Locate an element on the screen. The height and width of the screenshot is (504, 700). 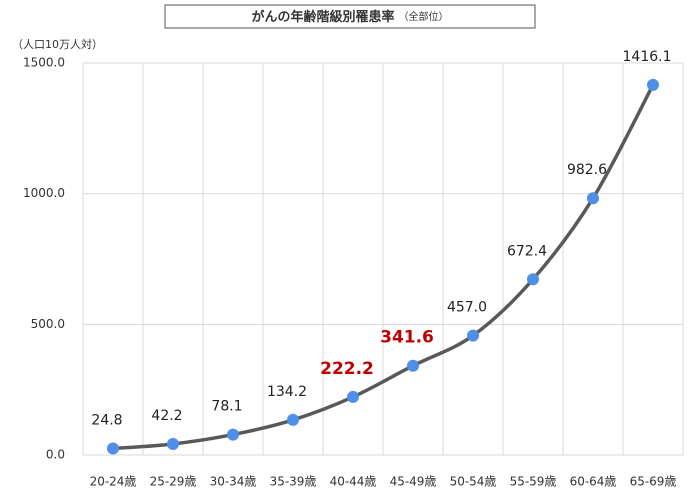
x-tick-label: 30-34歳 is located at coordinates (233, 482).